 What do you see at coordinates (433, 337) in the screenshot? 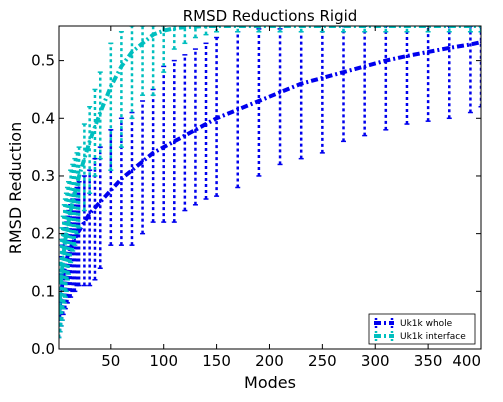
I see `legend-label: Uk1k interface` at bounding box center [433, 337].